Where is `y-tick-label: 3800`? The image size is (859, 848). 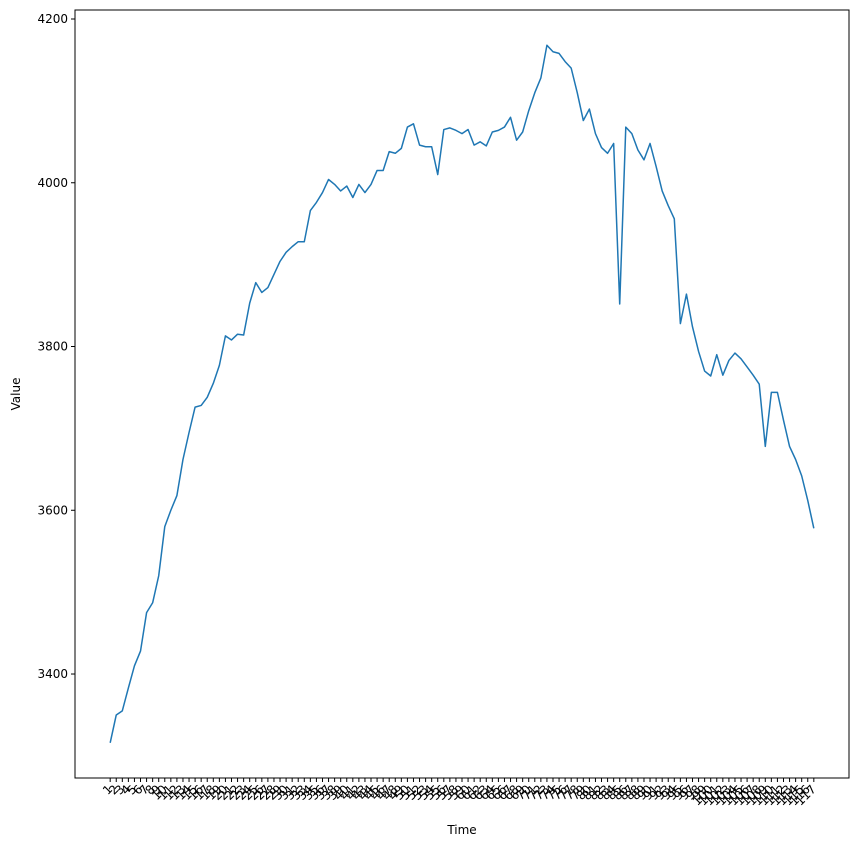 y-tick-label: 3800 is located at coordinates (52, 347).